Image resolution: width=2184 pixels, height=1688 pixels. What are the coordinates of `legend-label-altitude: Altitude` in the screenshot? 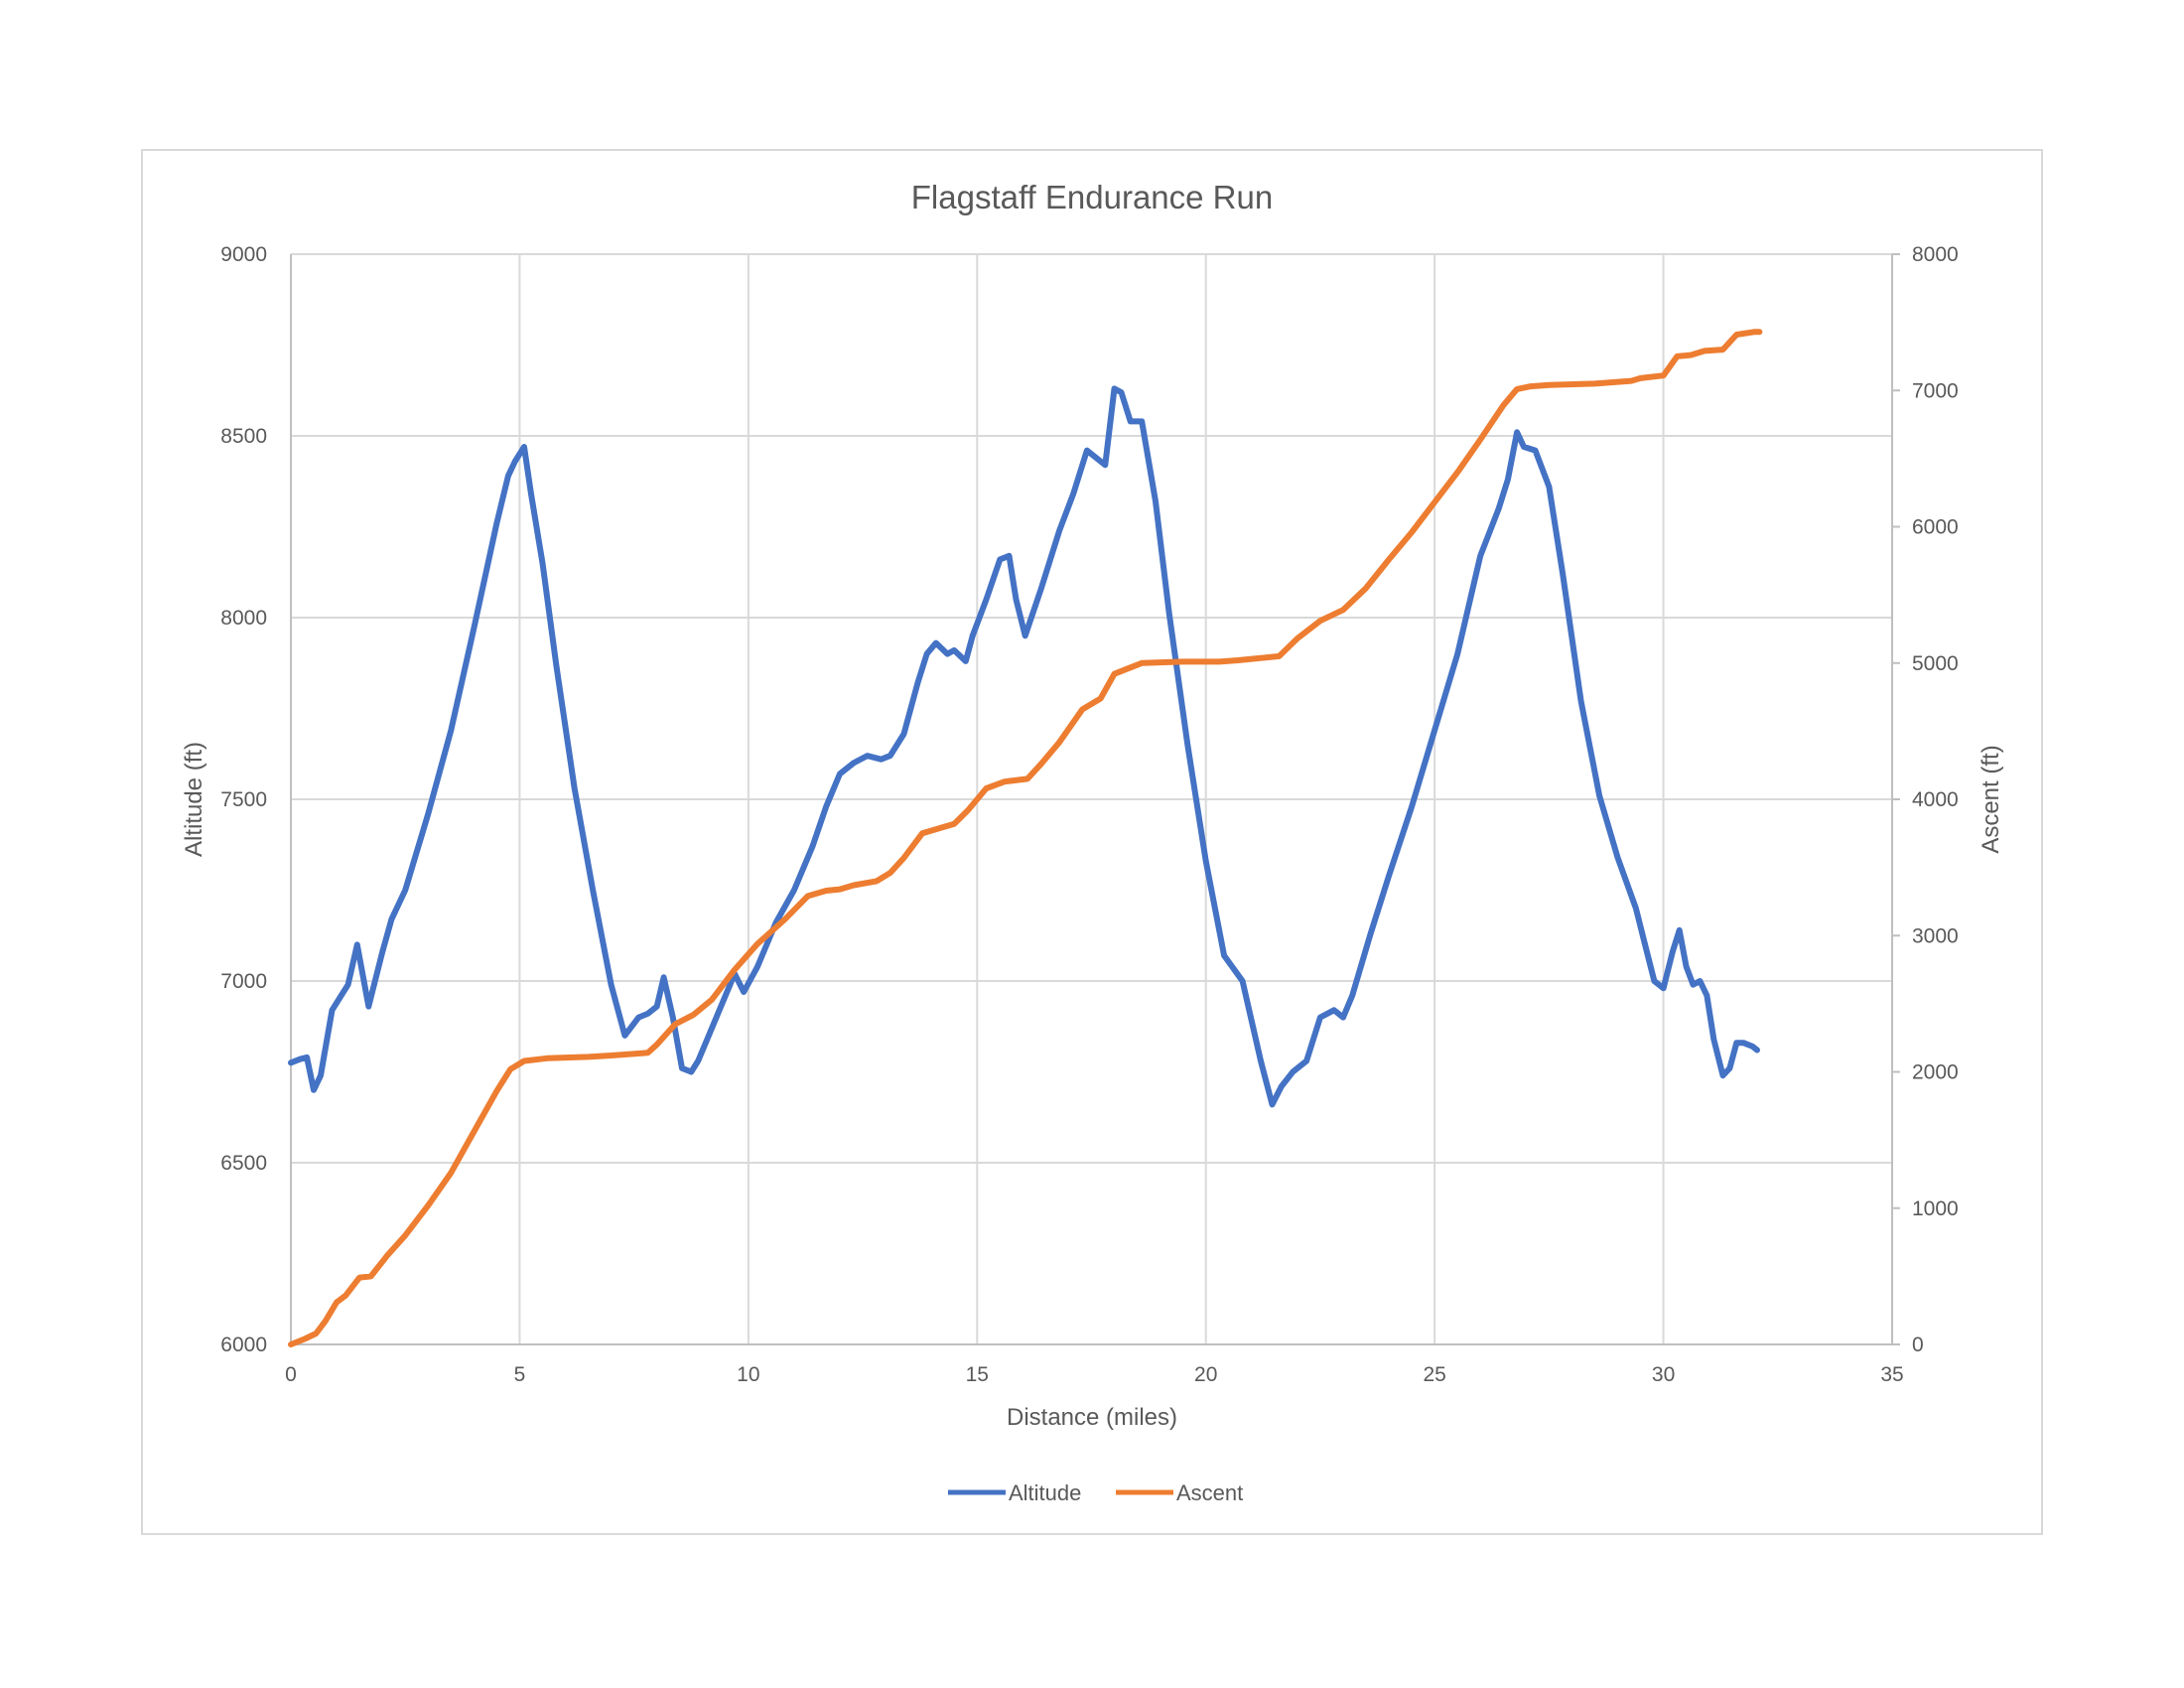 It's located at (1045, 1492).